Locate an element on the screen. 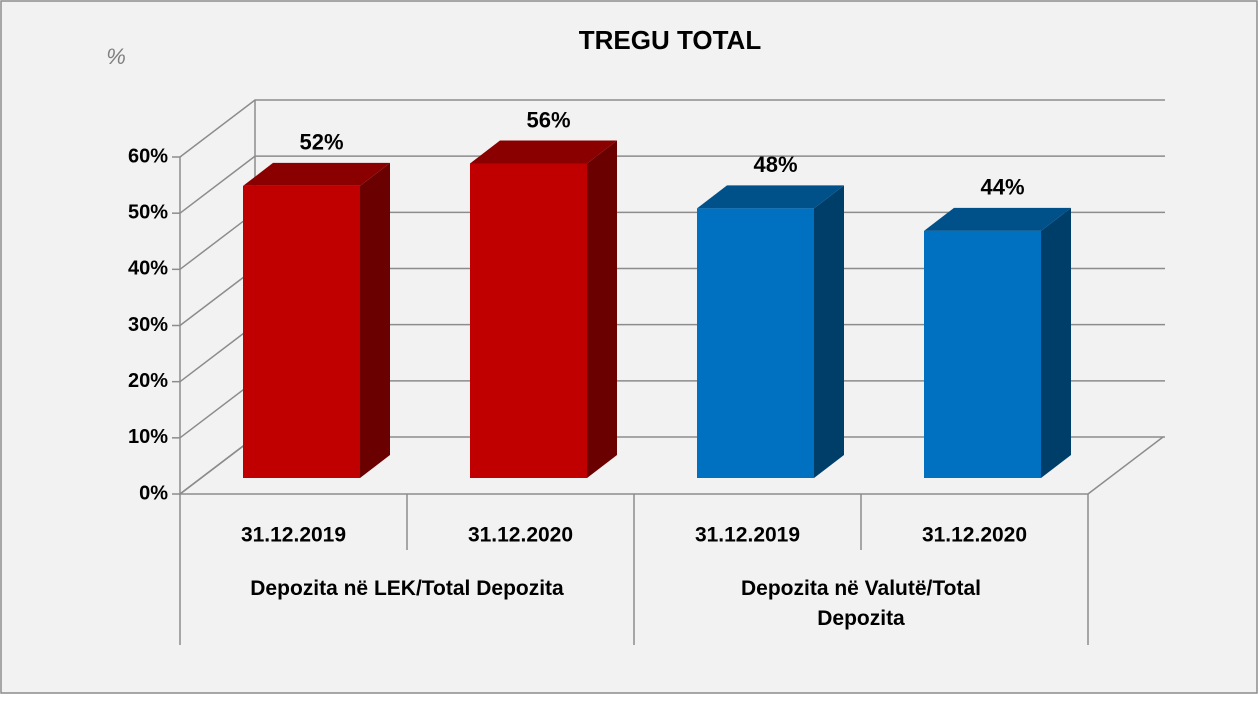 The width and height of the screenshot is (1260, 701). y-tick-label: 0% is located at coordinates (153, 493).